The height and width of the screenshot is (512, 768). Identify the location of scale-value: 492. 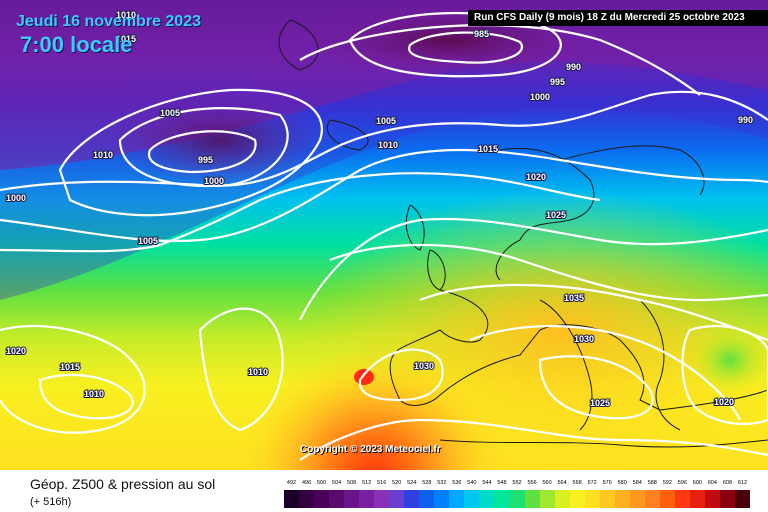
(291, 483).